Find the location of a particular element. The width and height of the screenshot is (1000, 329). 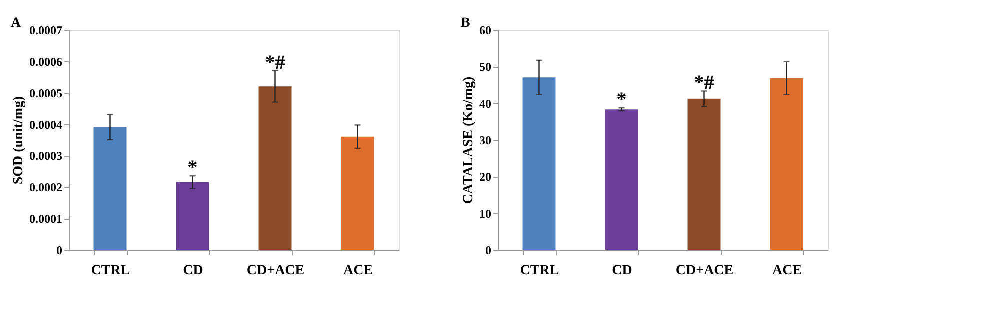

y-tick-label: 50 is located at coordinates (486, 67).